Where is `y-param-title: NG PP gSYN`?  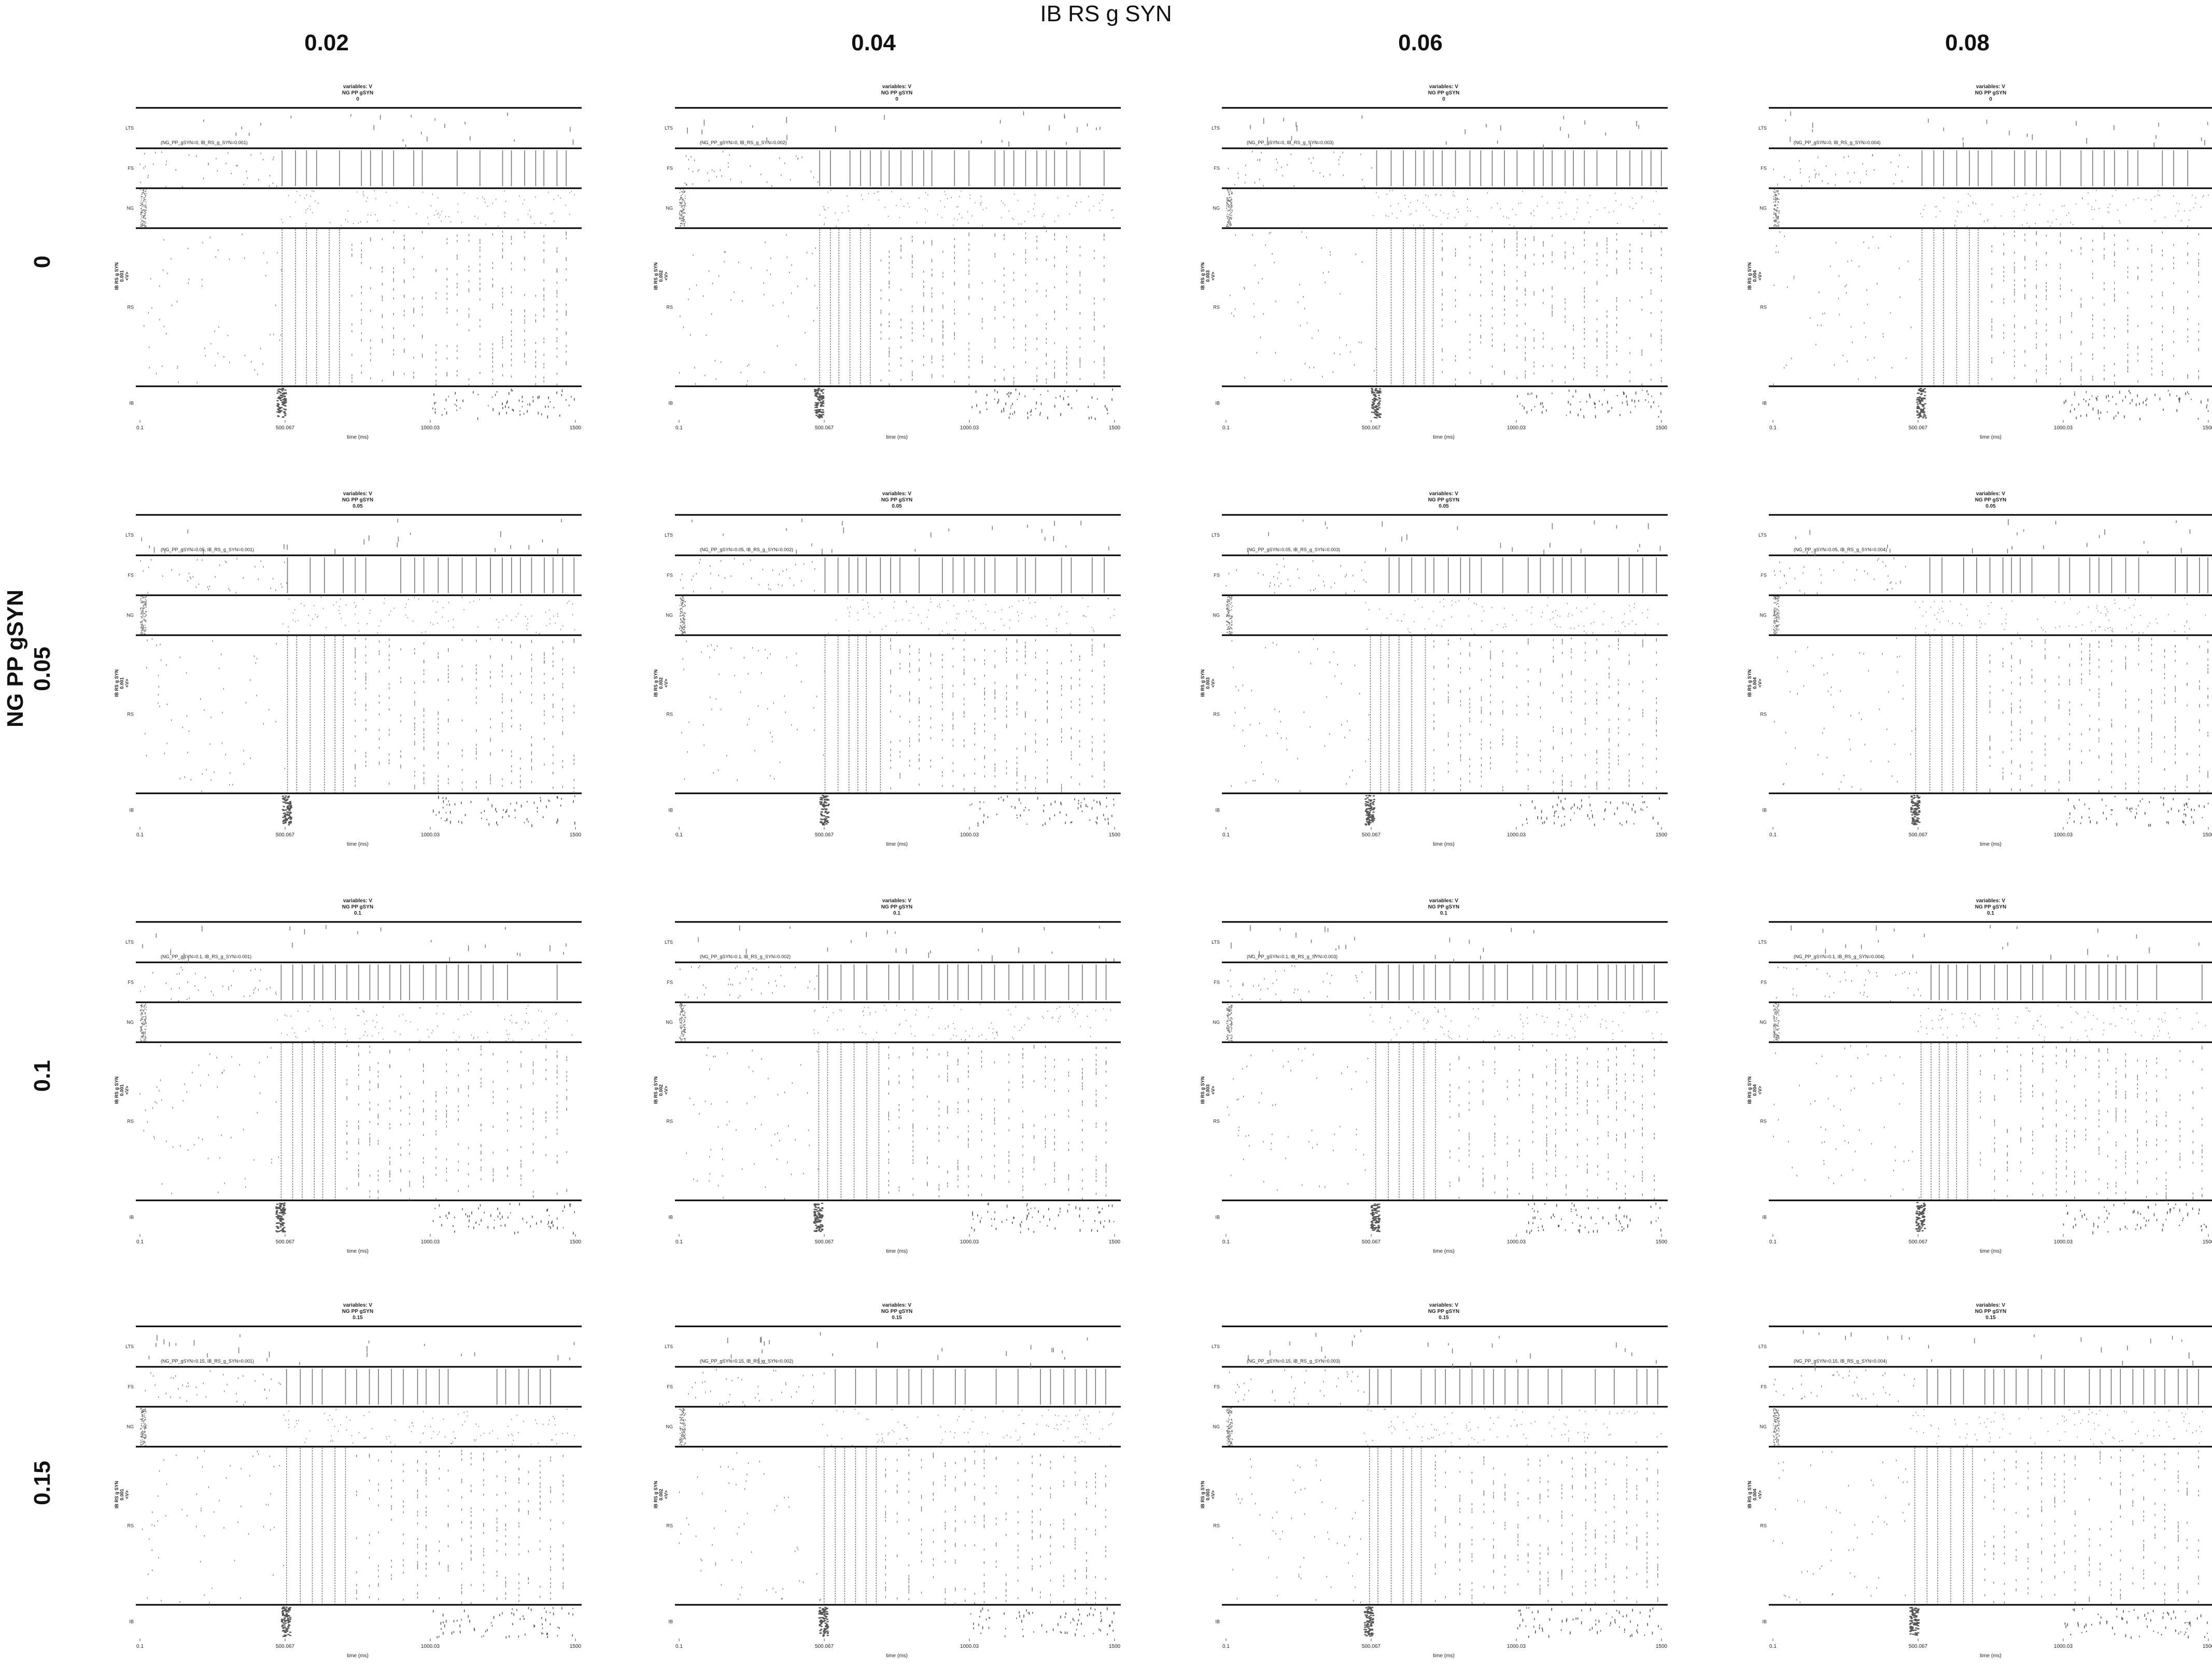 y-param-title: NG PP gSYN is located at coordinates (16, 658).